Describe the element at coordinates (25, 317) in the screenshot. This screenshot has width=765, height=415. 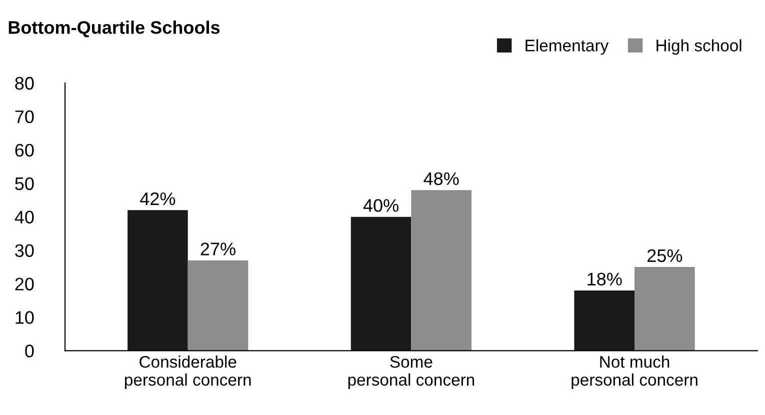
I see `y-tick-label: 10` at that location.